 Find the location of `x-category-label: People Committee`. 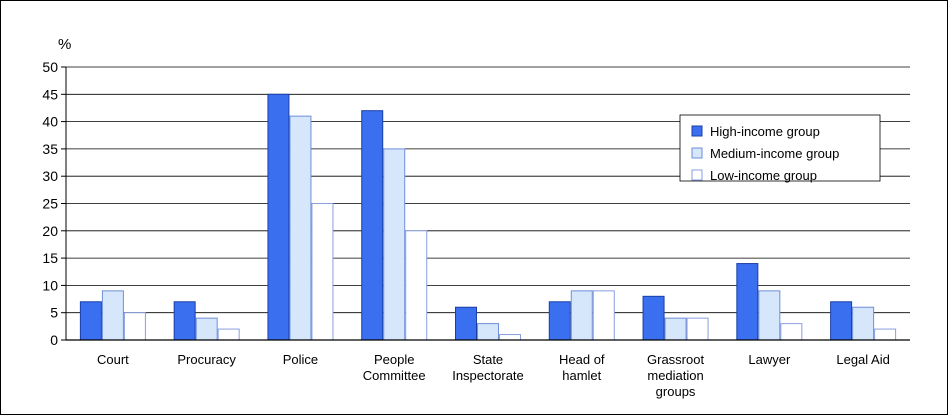

x-category-label: People Committee is located at coordinates (394, 367).